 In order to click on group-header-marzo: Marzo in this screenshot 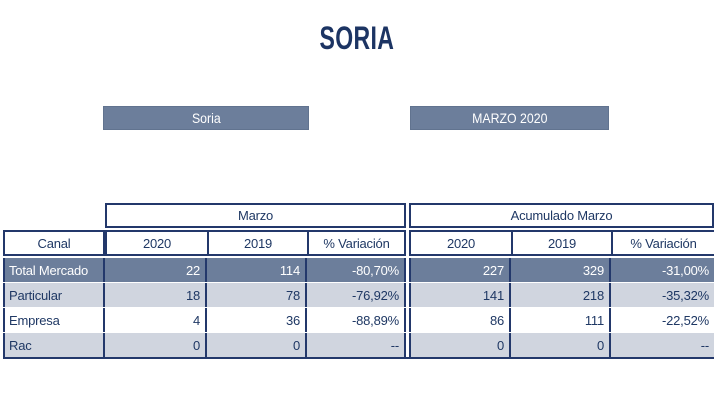, I will do `click(255, 215)`.